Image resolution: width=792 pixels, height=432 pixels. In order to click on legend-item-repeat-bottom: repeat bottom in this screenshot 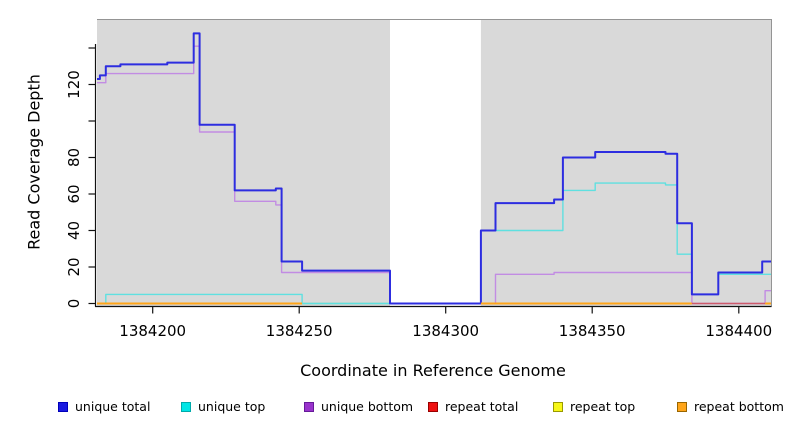, I will do `click(730, 407)`.